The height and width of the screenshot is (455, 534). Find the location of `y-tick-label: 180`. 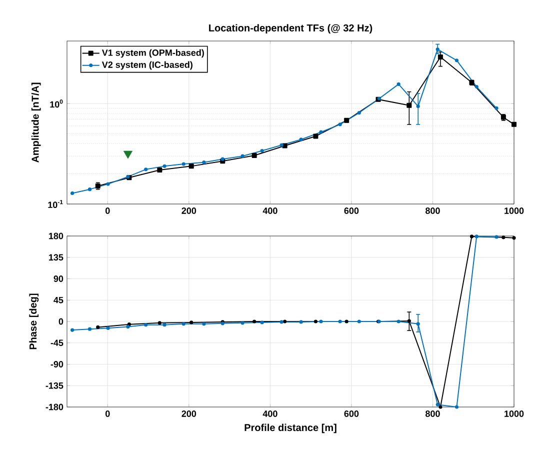

y-tick-label: 180 is located at coordinates (56, 236).